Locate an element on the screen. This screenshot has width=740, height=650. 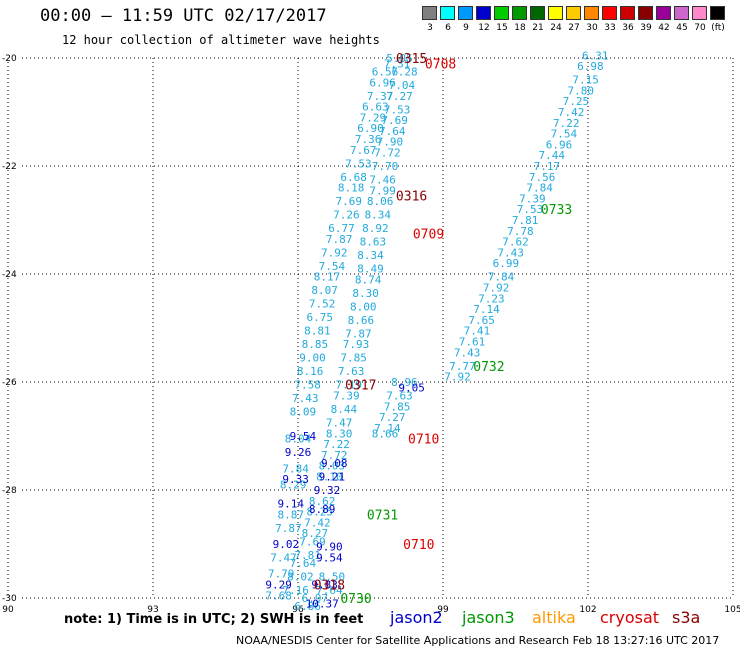
wave-height-label: 5.95 is located at coordinates (399, 58).